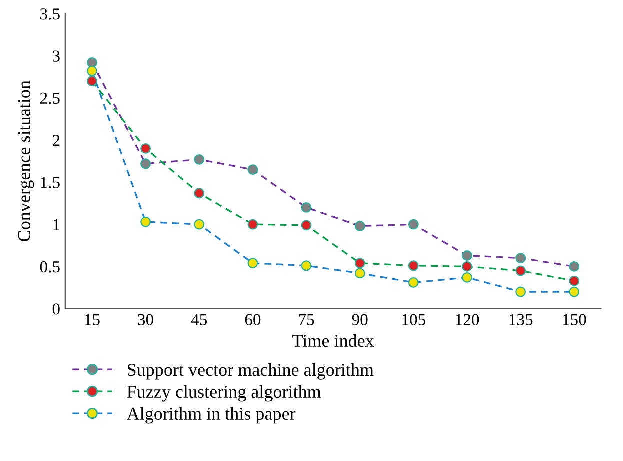 The image size is (623, 461). I want to click on x-tick-label: 150, so click(574, 320).